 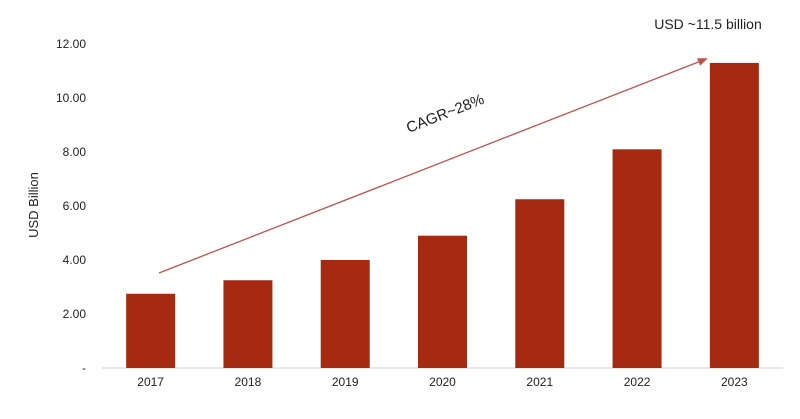 What do you see at coordinates (248, 382) in the screenshot?
I see `x-tick-label: 2018` at bounding box center [248, 382].